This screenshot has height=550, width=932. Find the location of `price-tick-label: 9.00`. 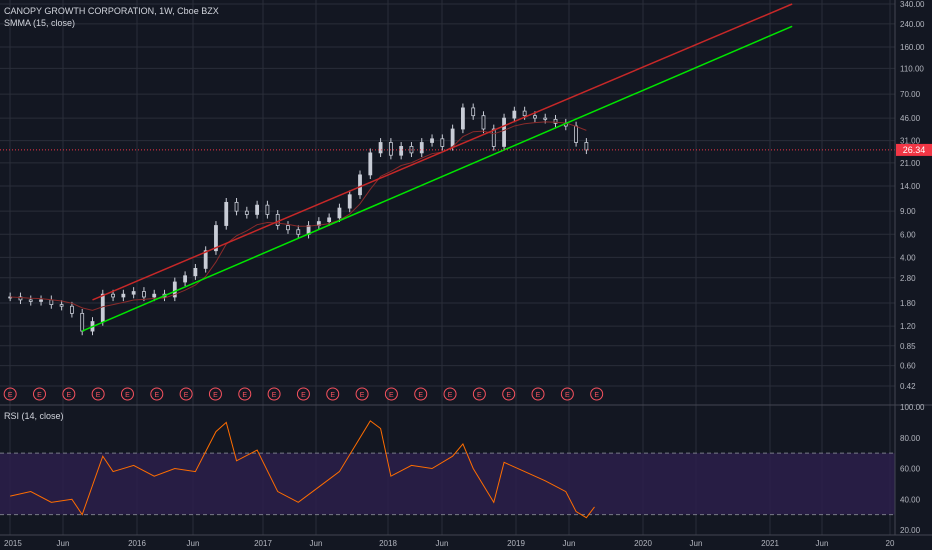

price-tick-label: 9.00 is located at coordinates (908, 211).